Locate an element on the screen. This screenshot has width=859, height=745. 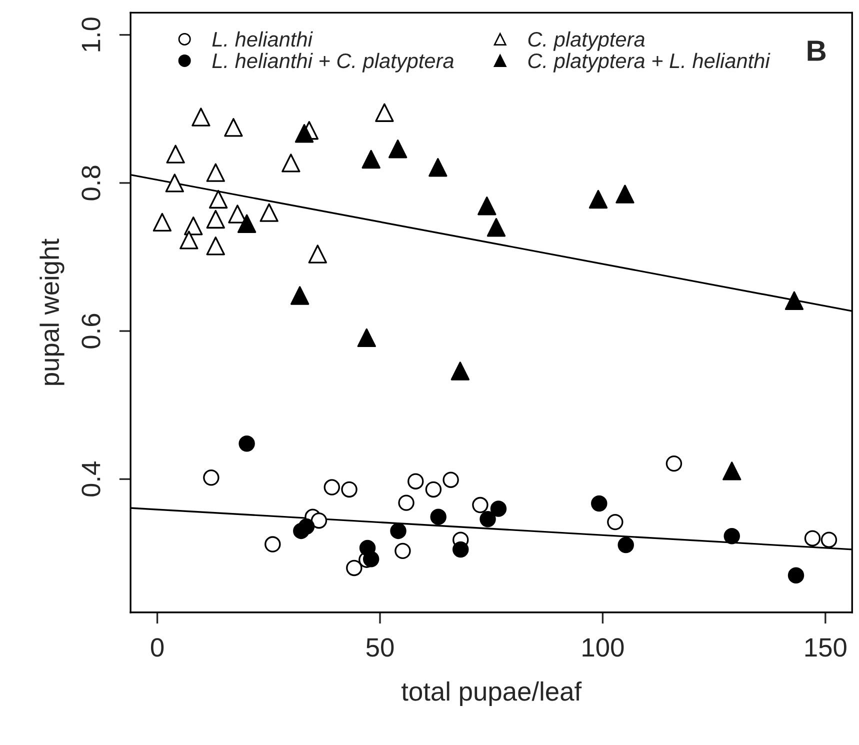
annotation: B is located at coordinates (817, 50).